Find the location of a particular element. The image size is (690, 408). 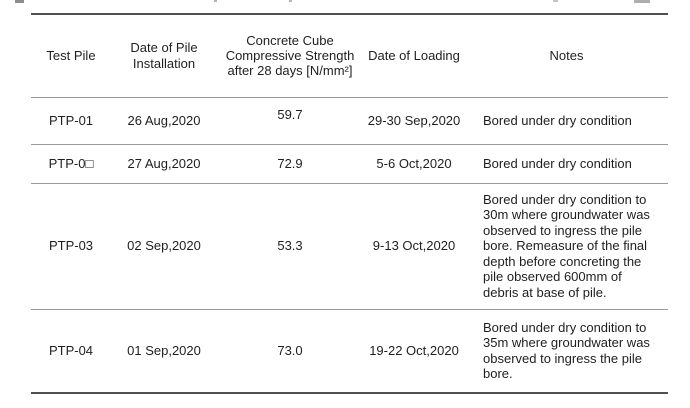

installation-date-cell: 01 Sep,2020 is located at coordinates (164, 350).